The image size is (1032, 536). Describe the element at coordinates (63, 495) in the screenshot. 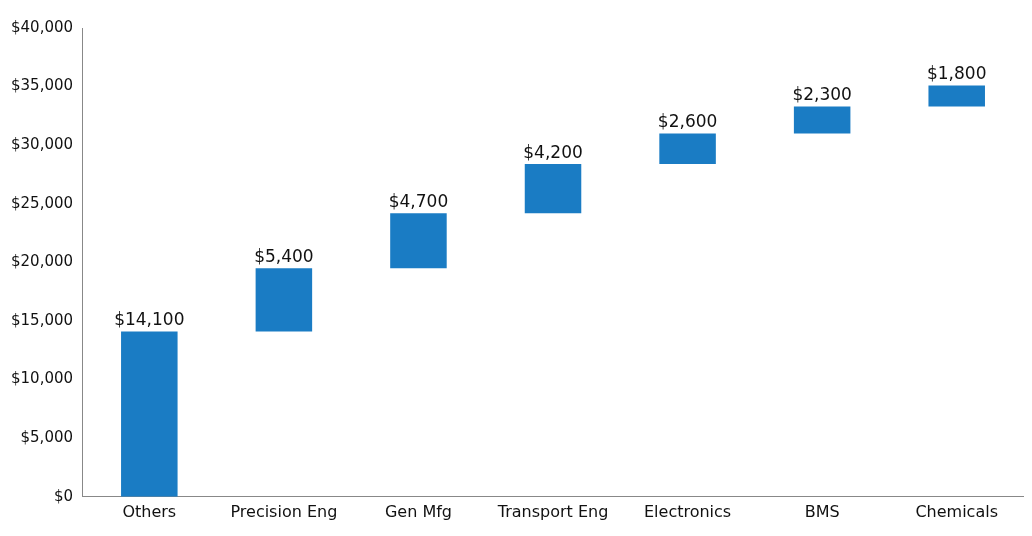

I see `y-tick-label: $0` at that location.